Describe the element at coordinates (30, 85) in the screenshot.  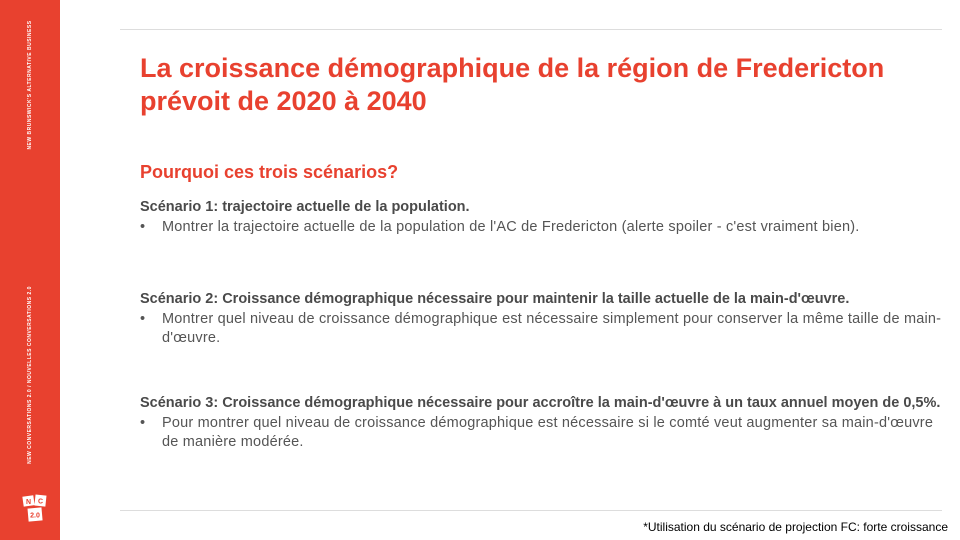
I see `sidebar-vertical-text-top: NEW BRUNSWICK'S ALTERNATIVE BUSINESS` at that location.